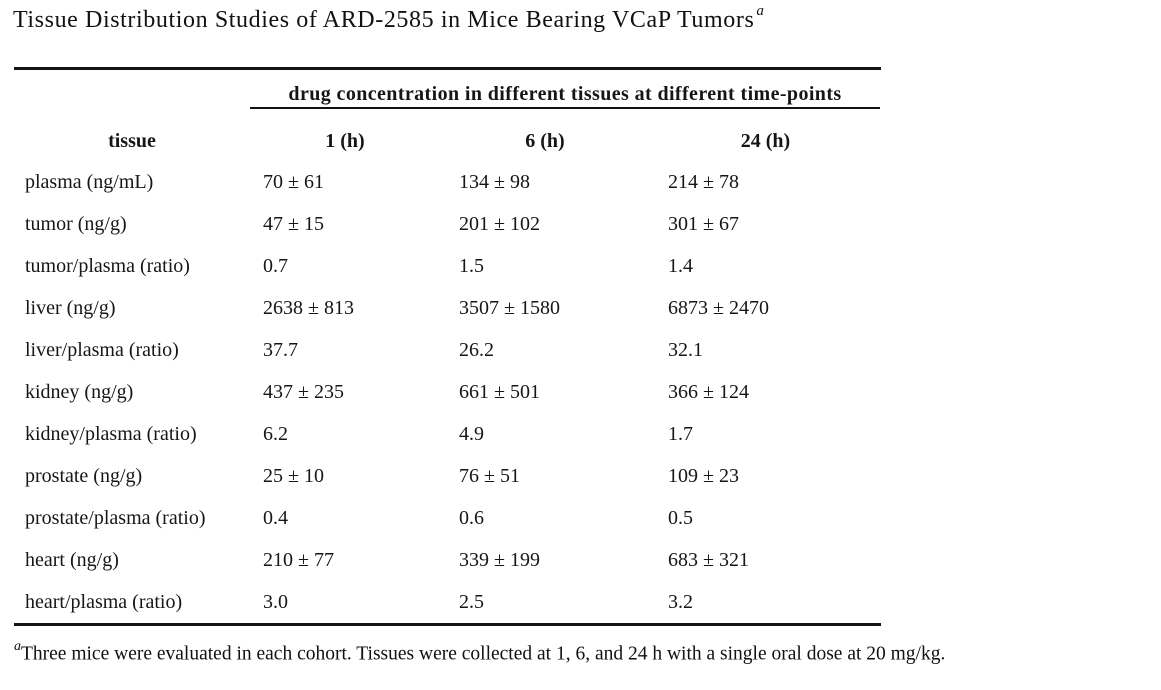 This screenshot has height=690, width=1161. I want to click on table-row-tumor: tumor (ng/g) 47 ± 15 201 ± 102 301 ± 67, so click(447, 224).